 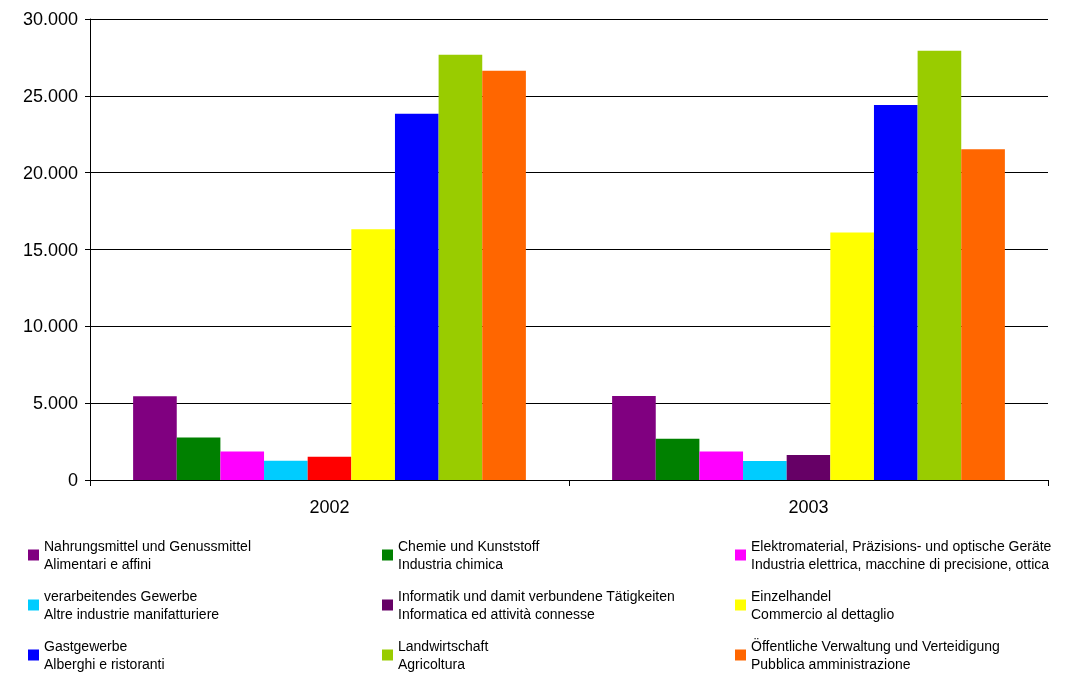 What do you see at coordinates (132, 605) in the screenshot?
I see `legend-label: verarbeitendes Gewerbe Altre industrie manifatturiere` at bounding box center [132, 605].